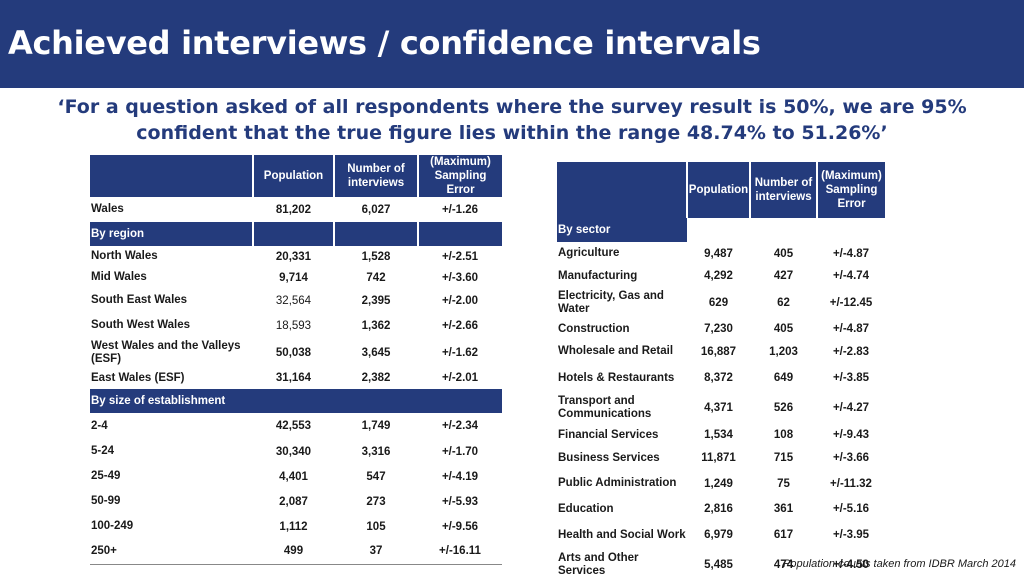  I want to click on population-cell: 1,112, so click(293, 526).